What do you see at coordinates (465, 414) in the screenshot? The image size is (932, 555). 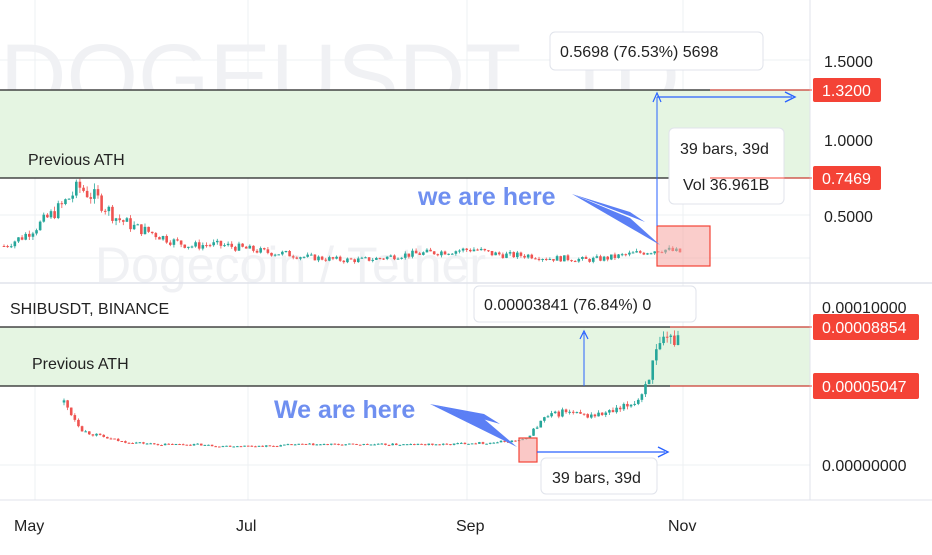 I see `bottom-annotation-arrow-fill` at bounding box center [465, 414].